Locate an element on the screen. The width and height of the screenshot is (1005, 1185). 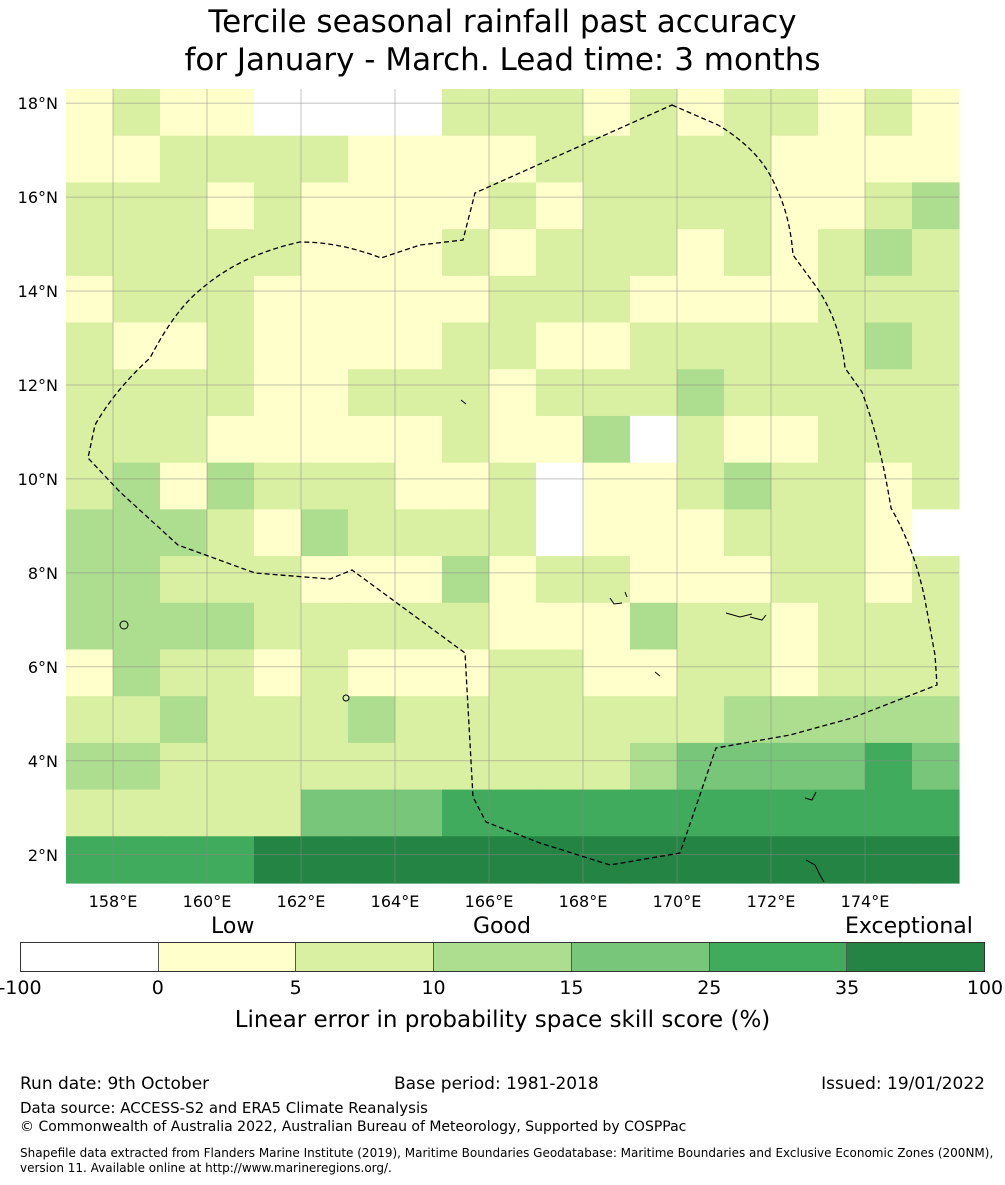
colorbar-tick-label: 100 is located at coordinates (985, 988).